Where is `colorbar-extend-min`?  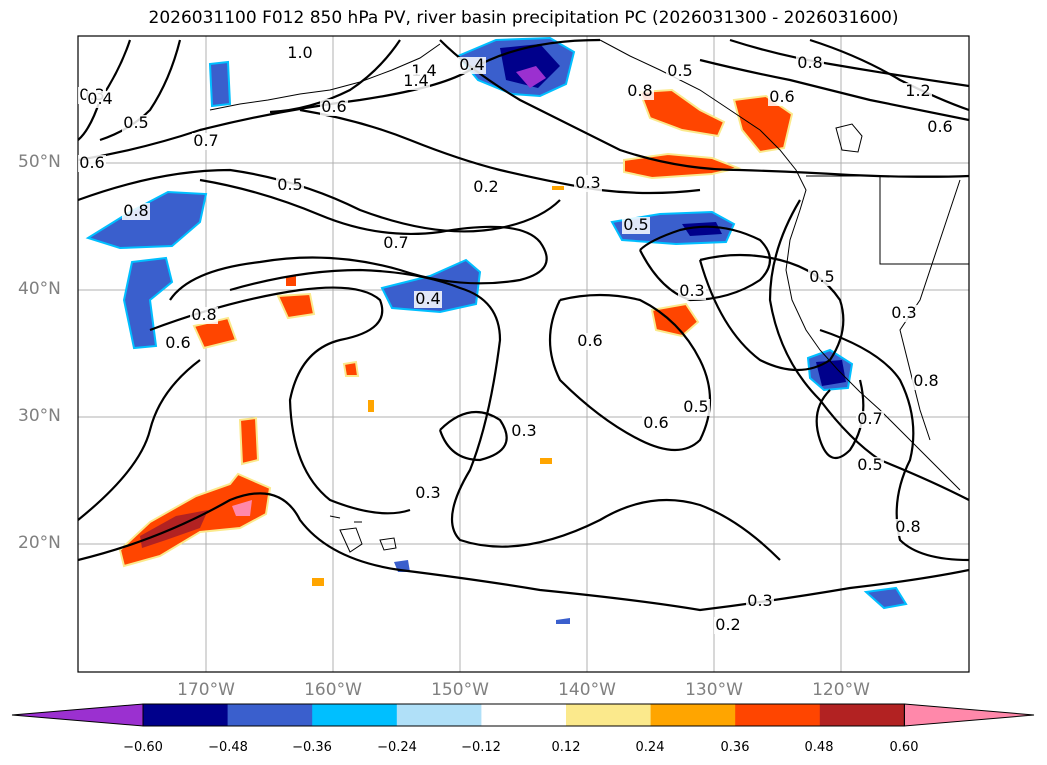
colorbar-extend-min is located at coordinates (77, 715).